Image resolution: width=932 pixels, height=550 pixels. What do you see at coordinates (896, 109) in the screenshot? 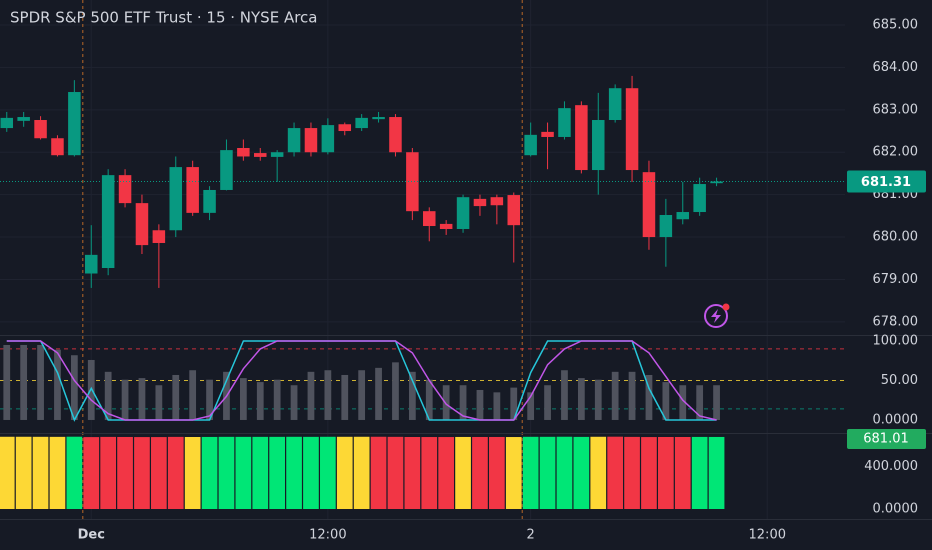
I see `y-tick-label: 683.00` at bounding box center [896, 109].